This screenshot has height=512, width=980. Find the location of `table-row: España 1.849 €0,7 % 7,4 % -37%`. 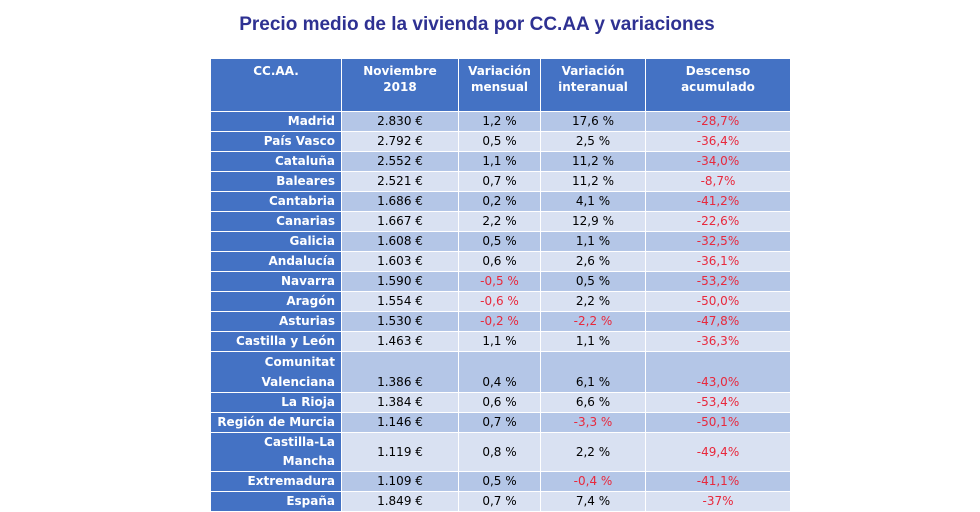

table-row: España 1.849 €0,7 % 7,4 % -37% is located at coordinates (500, 501).